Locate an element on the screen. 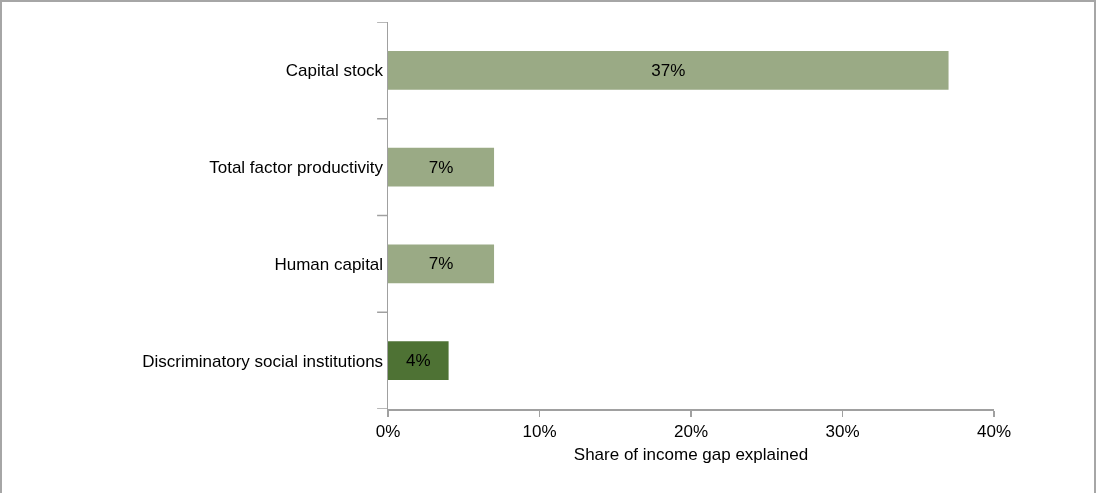  x-tick-label: 20% is located at coordinates (691, 431).